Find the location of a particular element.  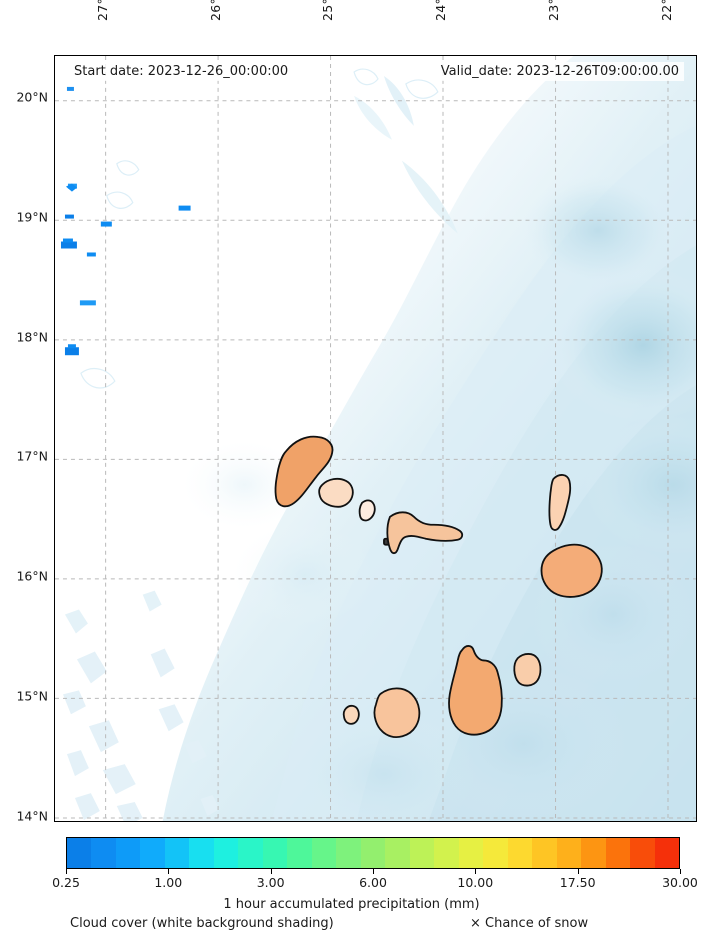

island-santiago is located at coordinates (475, 690).